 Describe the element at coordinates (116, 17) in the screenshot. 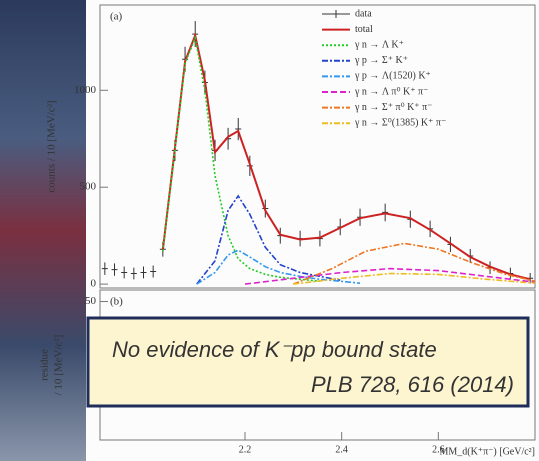

I see `panel-label: (a)` at that location.